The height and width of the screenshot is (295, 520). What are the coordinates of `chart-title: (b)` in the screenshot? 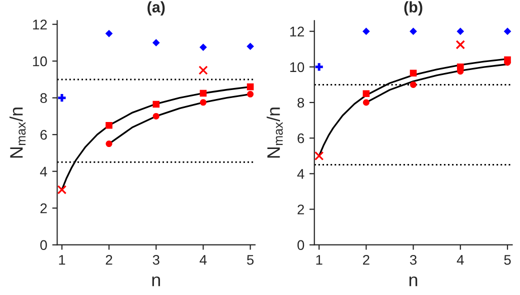 It's located at (413, 8).